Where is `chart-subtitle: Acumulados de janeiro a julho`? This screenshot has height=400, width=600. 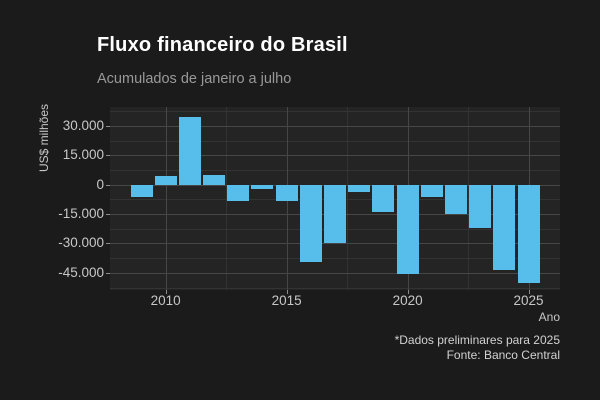
chart-subtitle: Acumulados de janeiro a julho is located at coordinates (194, 79).